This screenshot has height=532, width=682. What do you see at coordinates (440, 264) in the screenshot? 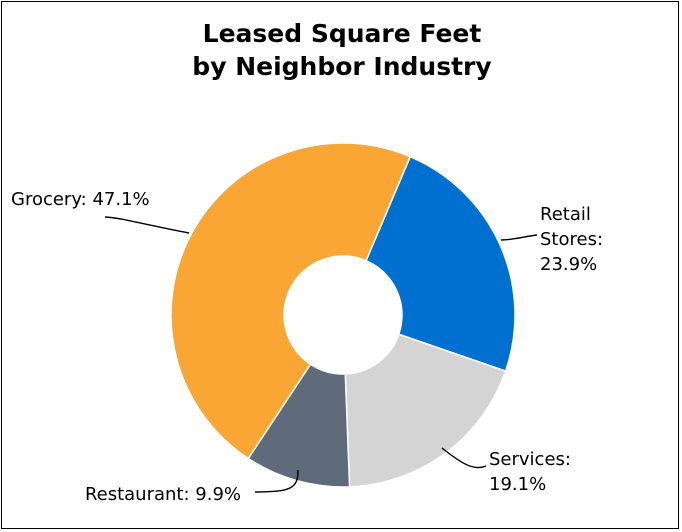
I see `slice-retail-stores` at bounding box center [440, 264].